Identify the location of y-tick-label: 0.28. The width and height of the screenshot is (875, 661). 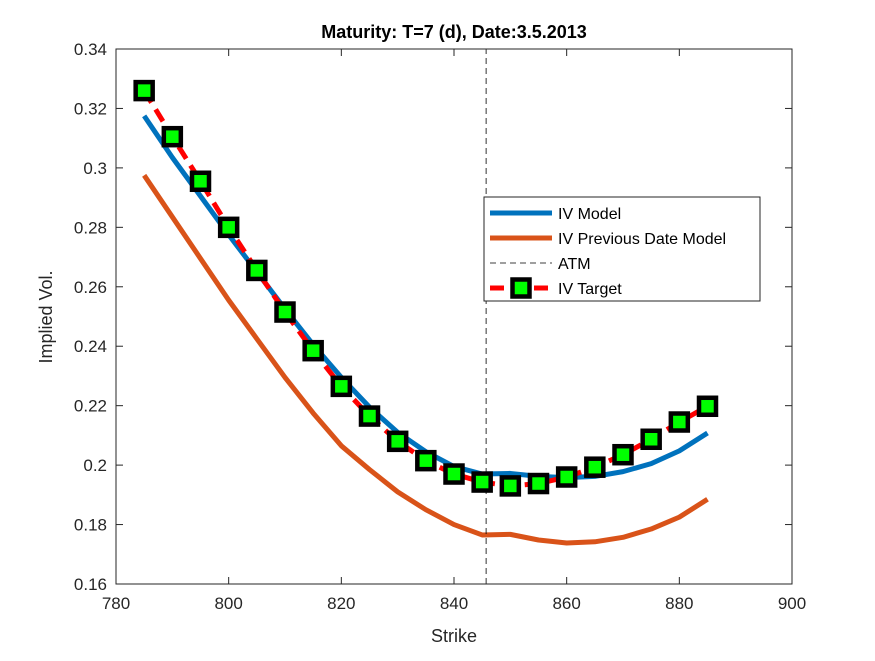
(90, 227).